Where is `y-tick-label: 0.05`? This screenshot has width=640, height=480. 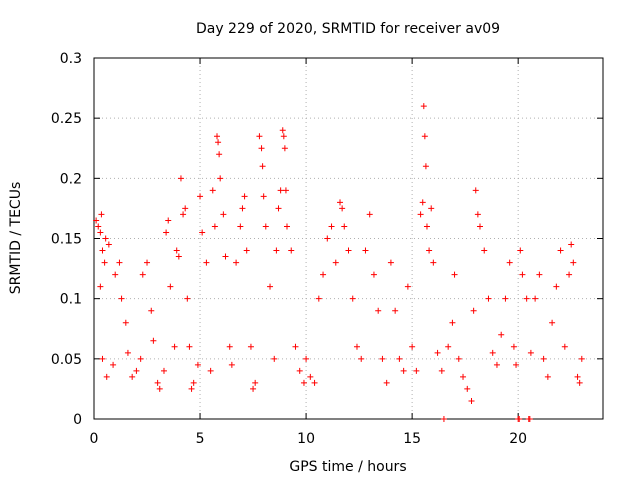
y-tick-label: 0.05 is located at coordinates (66, 360).